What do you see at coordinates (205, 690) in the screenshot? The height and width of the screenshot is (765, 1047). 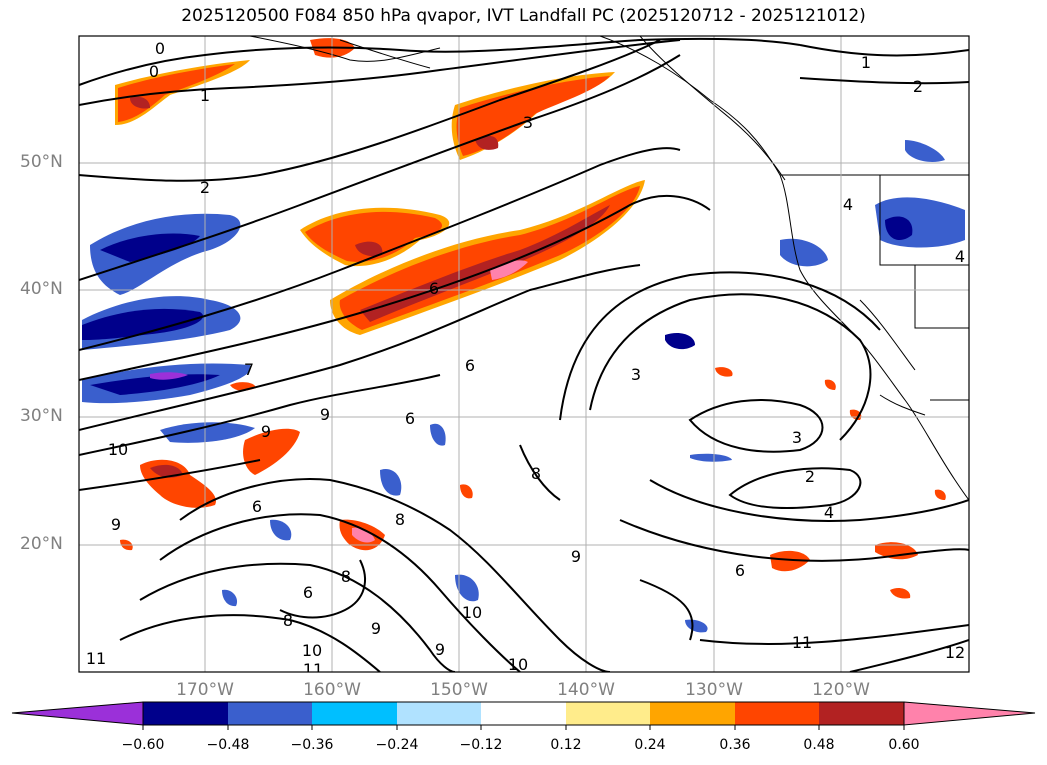 I see `lon-label-170w: 170°W` at bounding box center [205, 690].